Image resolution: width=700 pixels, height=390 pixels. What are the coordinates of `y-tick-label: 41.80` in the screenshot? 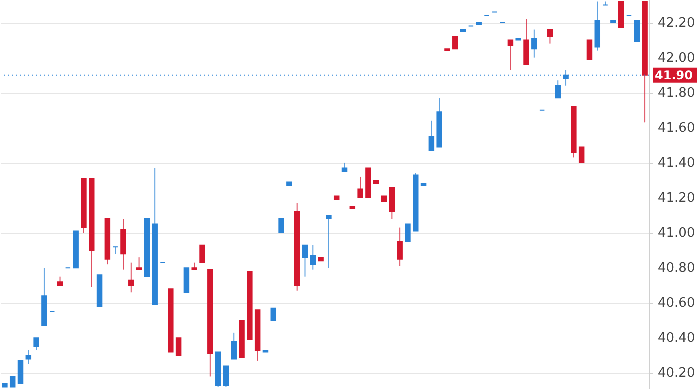 It's located at (677, 93).